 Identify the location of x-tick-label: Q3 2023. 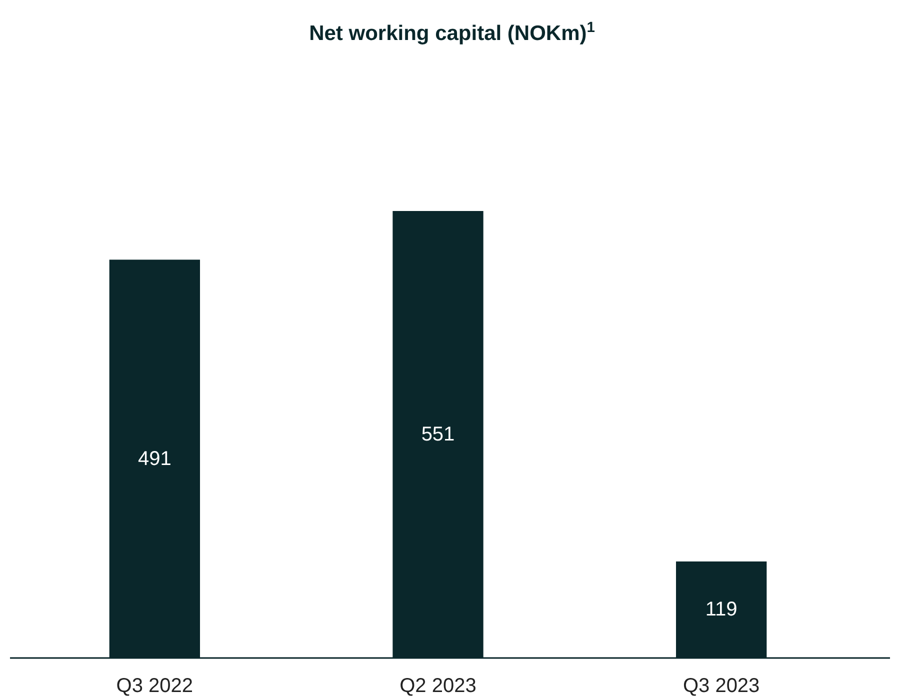
(721, 686).